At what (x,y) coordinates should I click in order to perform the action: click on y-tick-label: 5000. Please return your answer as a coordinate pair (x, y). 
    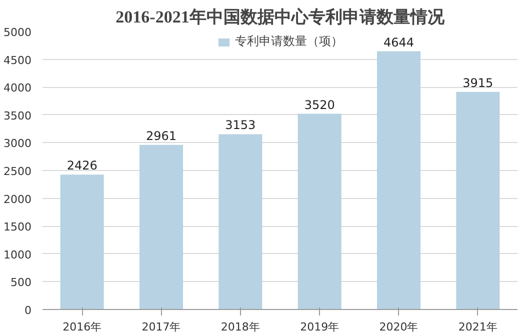
    Looking at the image, I should click on (18, 32).